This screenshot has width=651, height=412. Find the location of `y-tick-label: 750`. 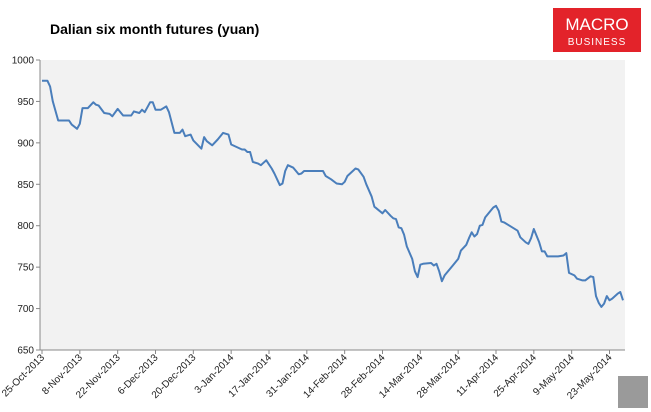

y-tick-label: 750 is located at coordinates (25, 268).